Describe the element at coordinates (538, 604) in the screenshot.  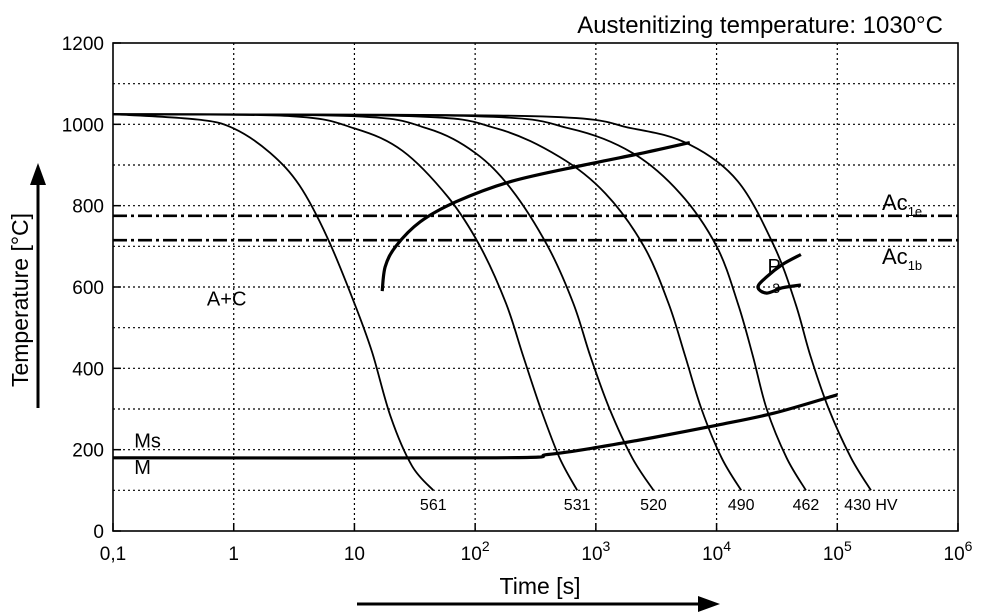
I see `x-axis-arrow` at that location.